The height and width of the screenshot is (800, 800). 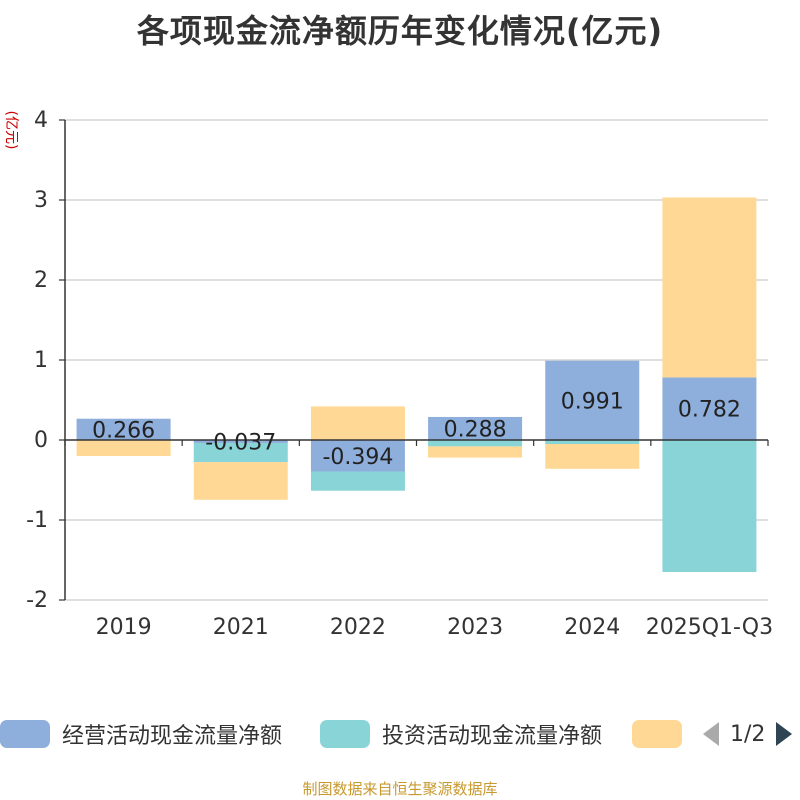 What do you see at coordinates (345, 734) in the screenshot?
I see `legend-swatch-investing` at bounding box center [345, 734].